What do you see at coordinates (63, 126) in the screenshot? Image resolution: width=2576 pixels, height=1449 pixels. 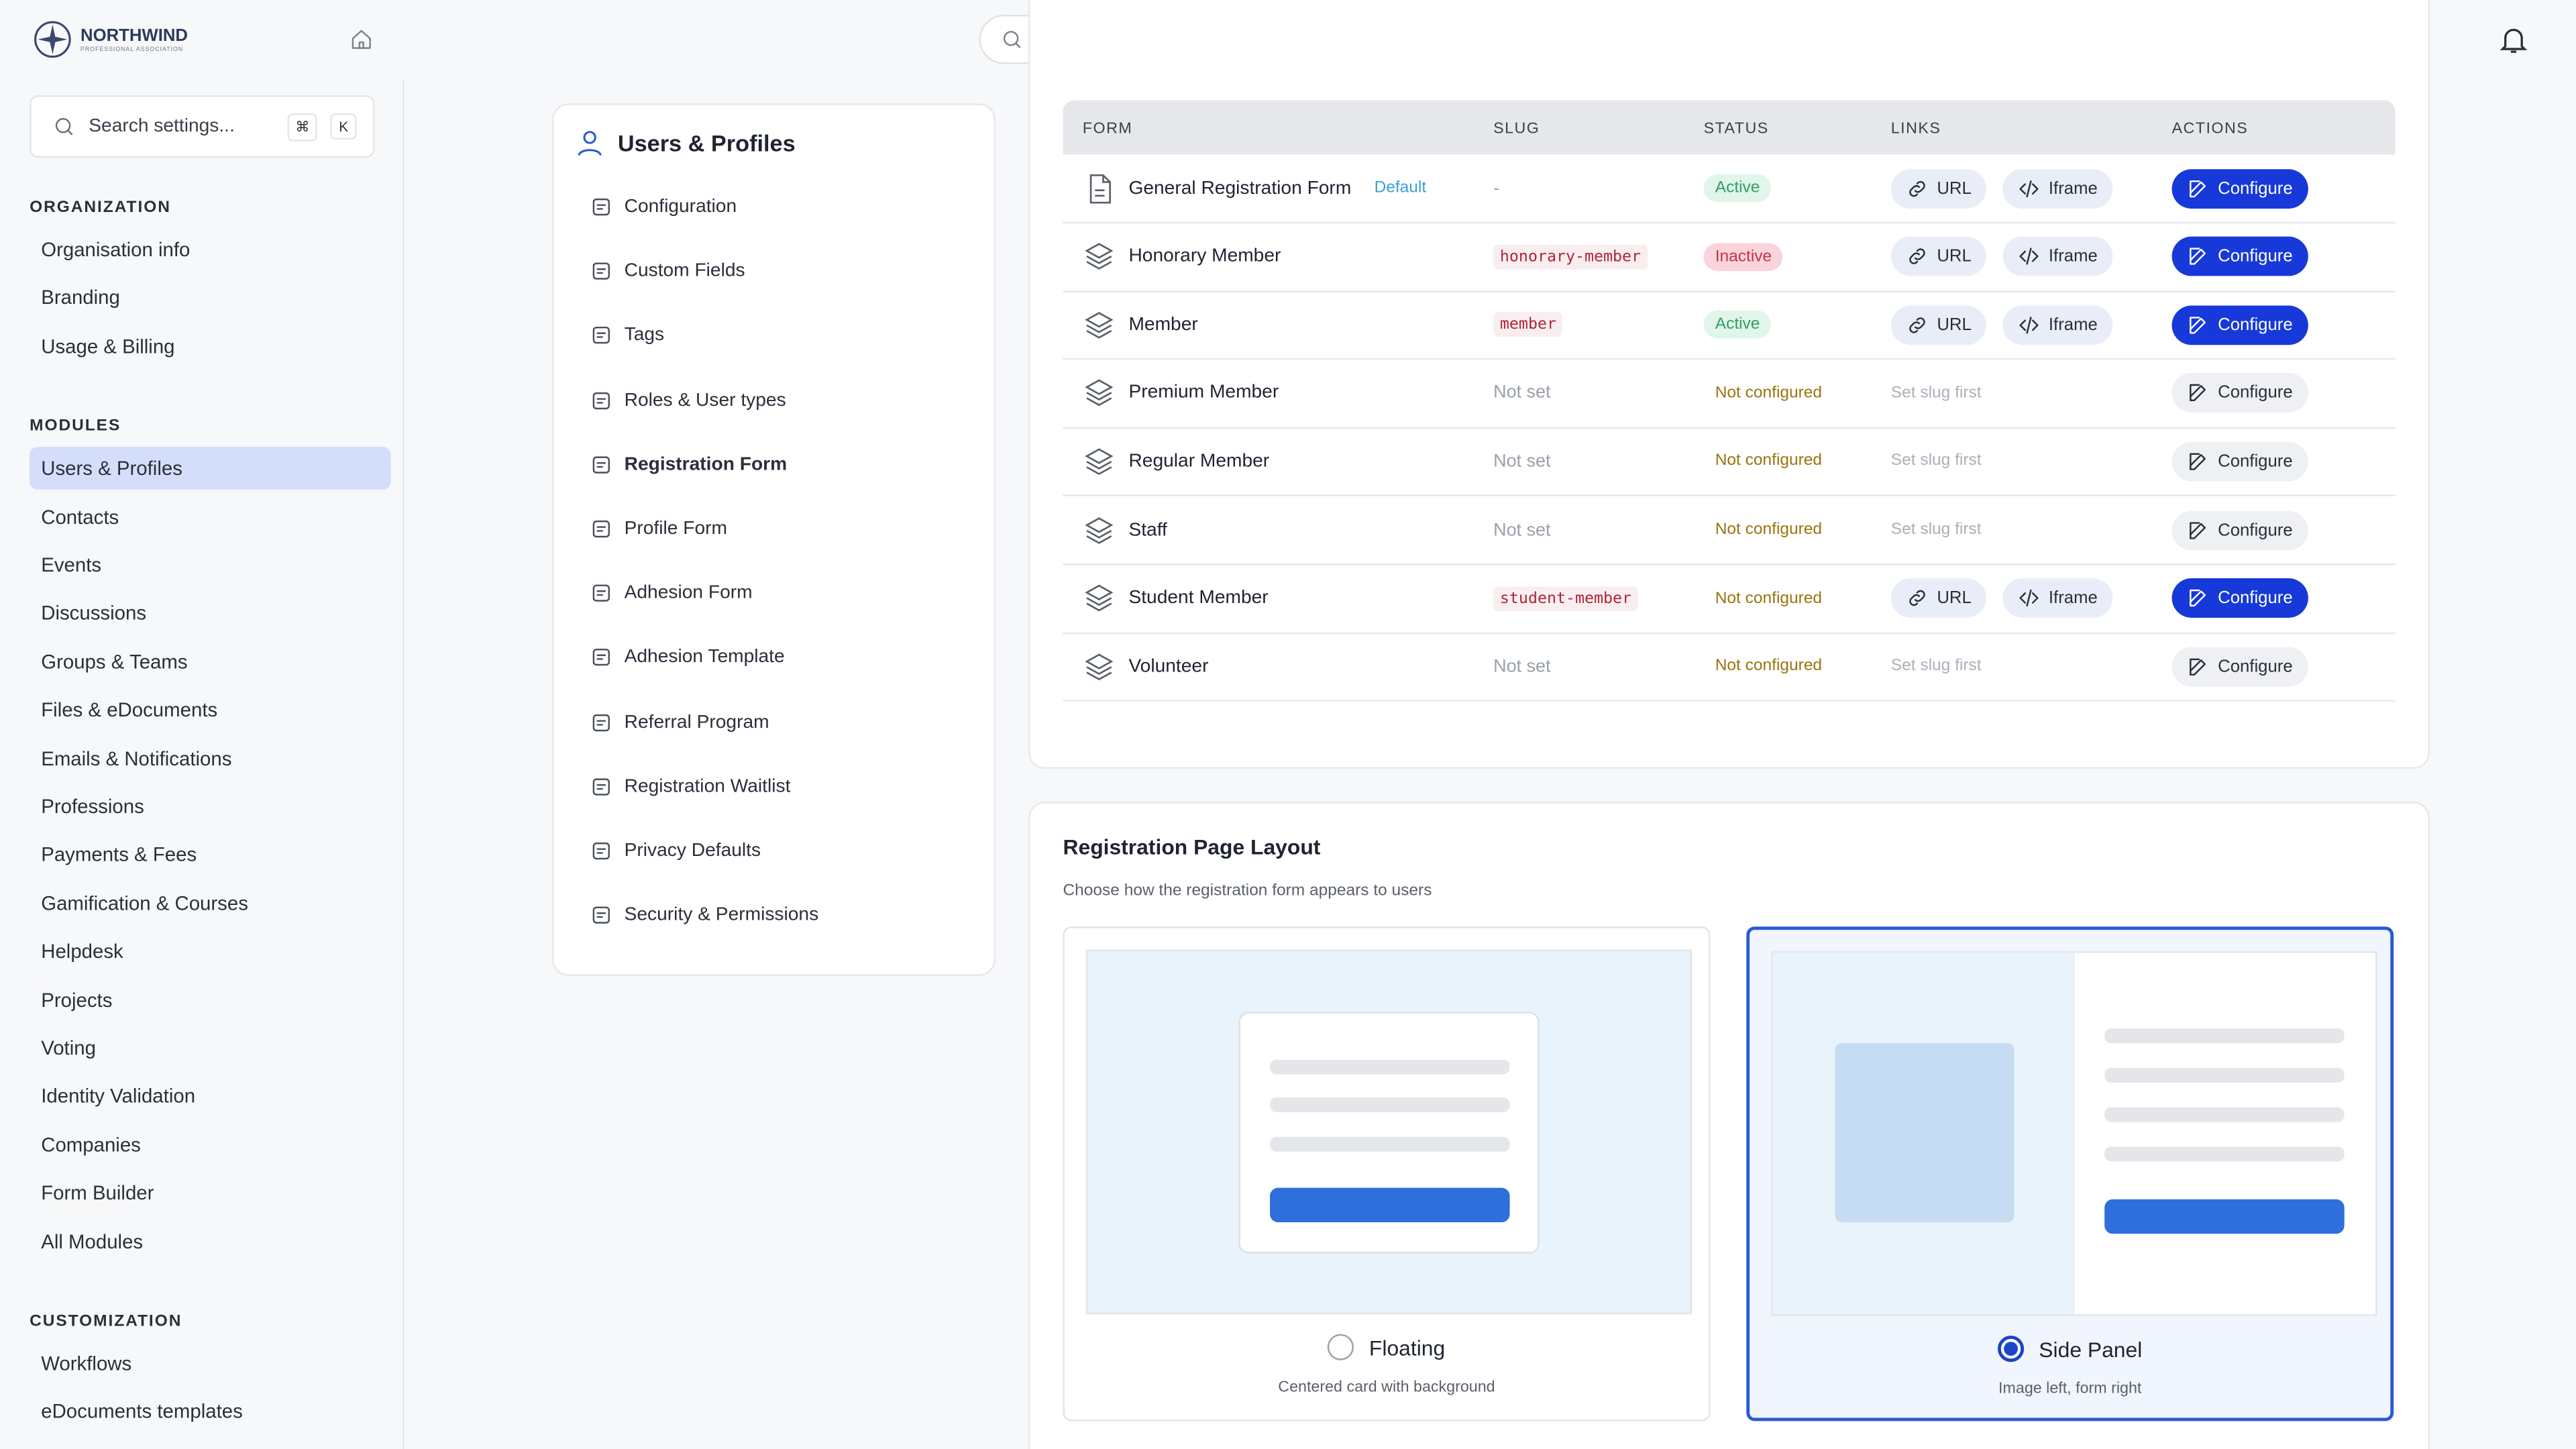 I see `search-icon` at bounding box center [63, 126].